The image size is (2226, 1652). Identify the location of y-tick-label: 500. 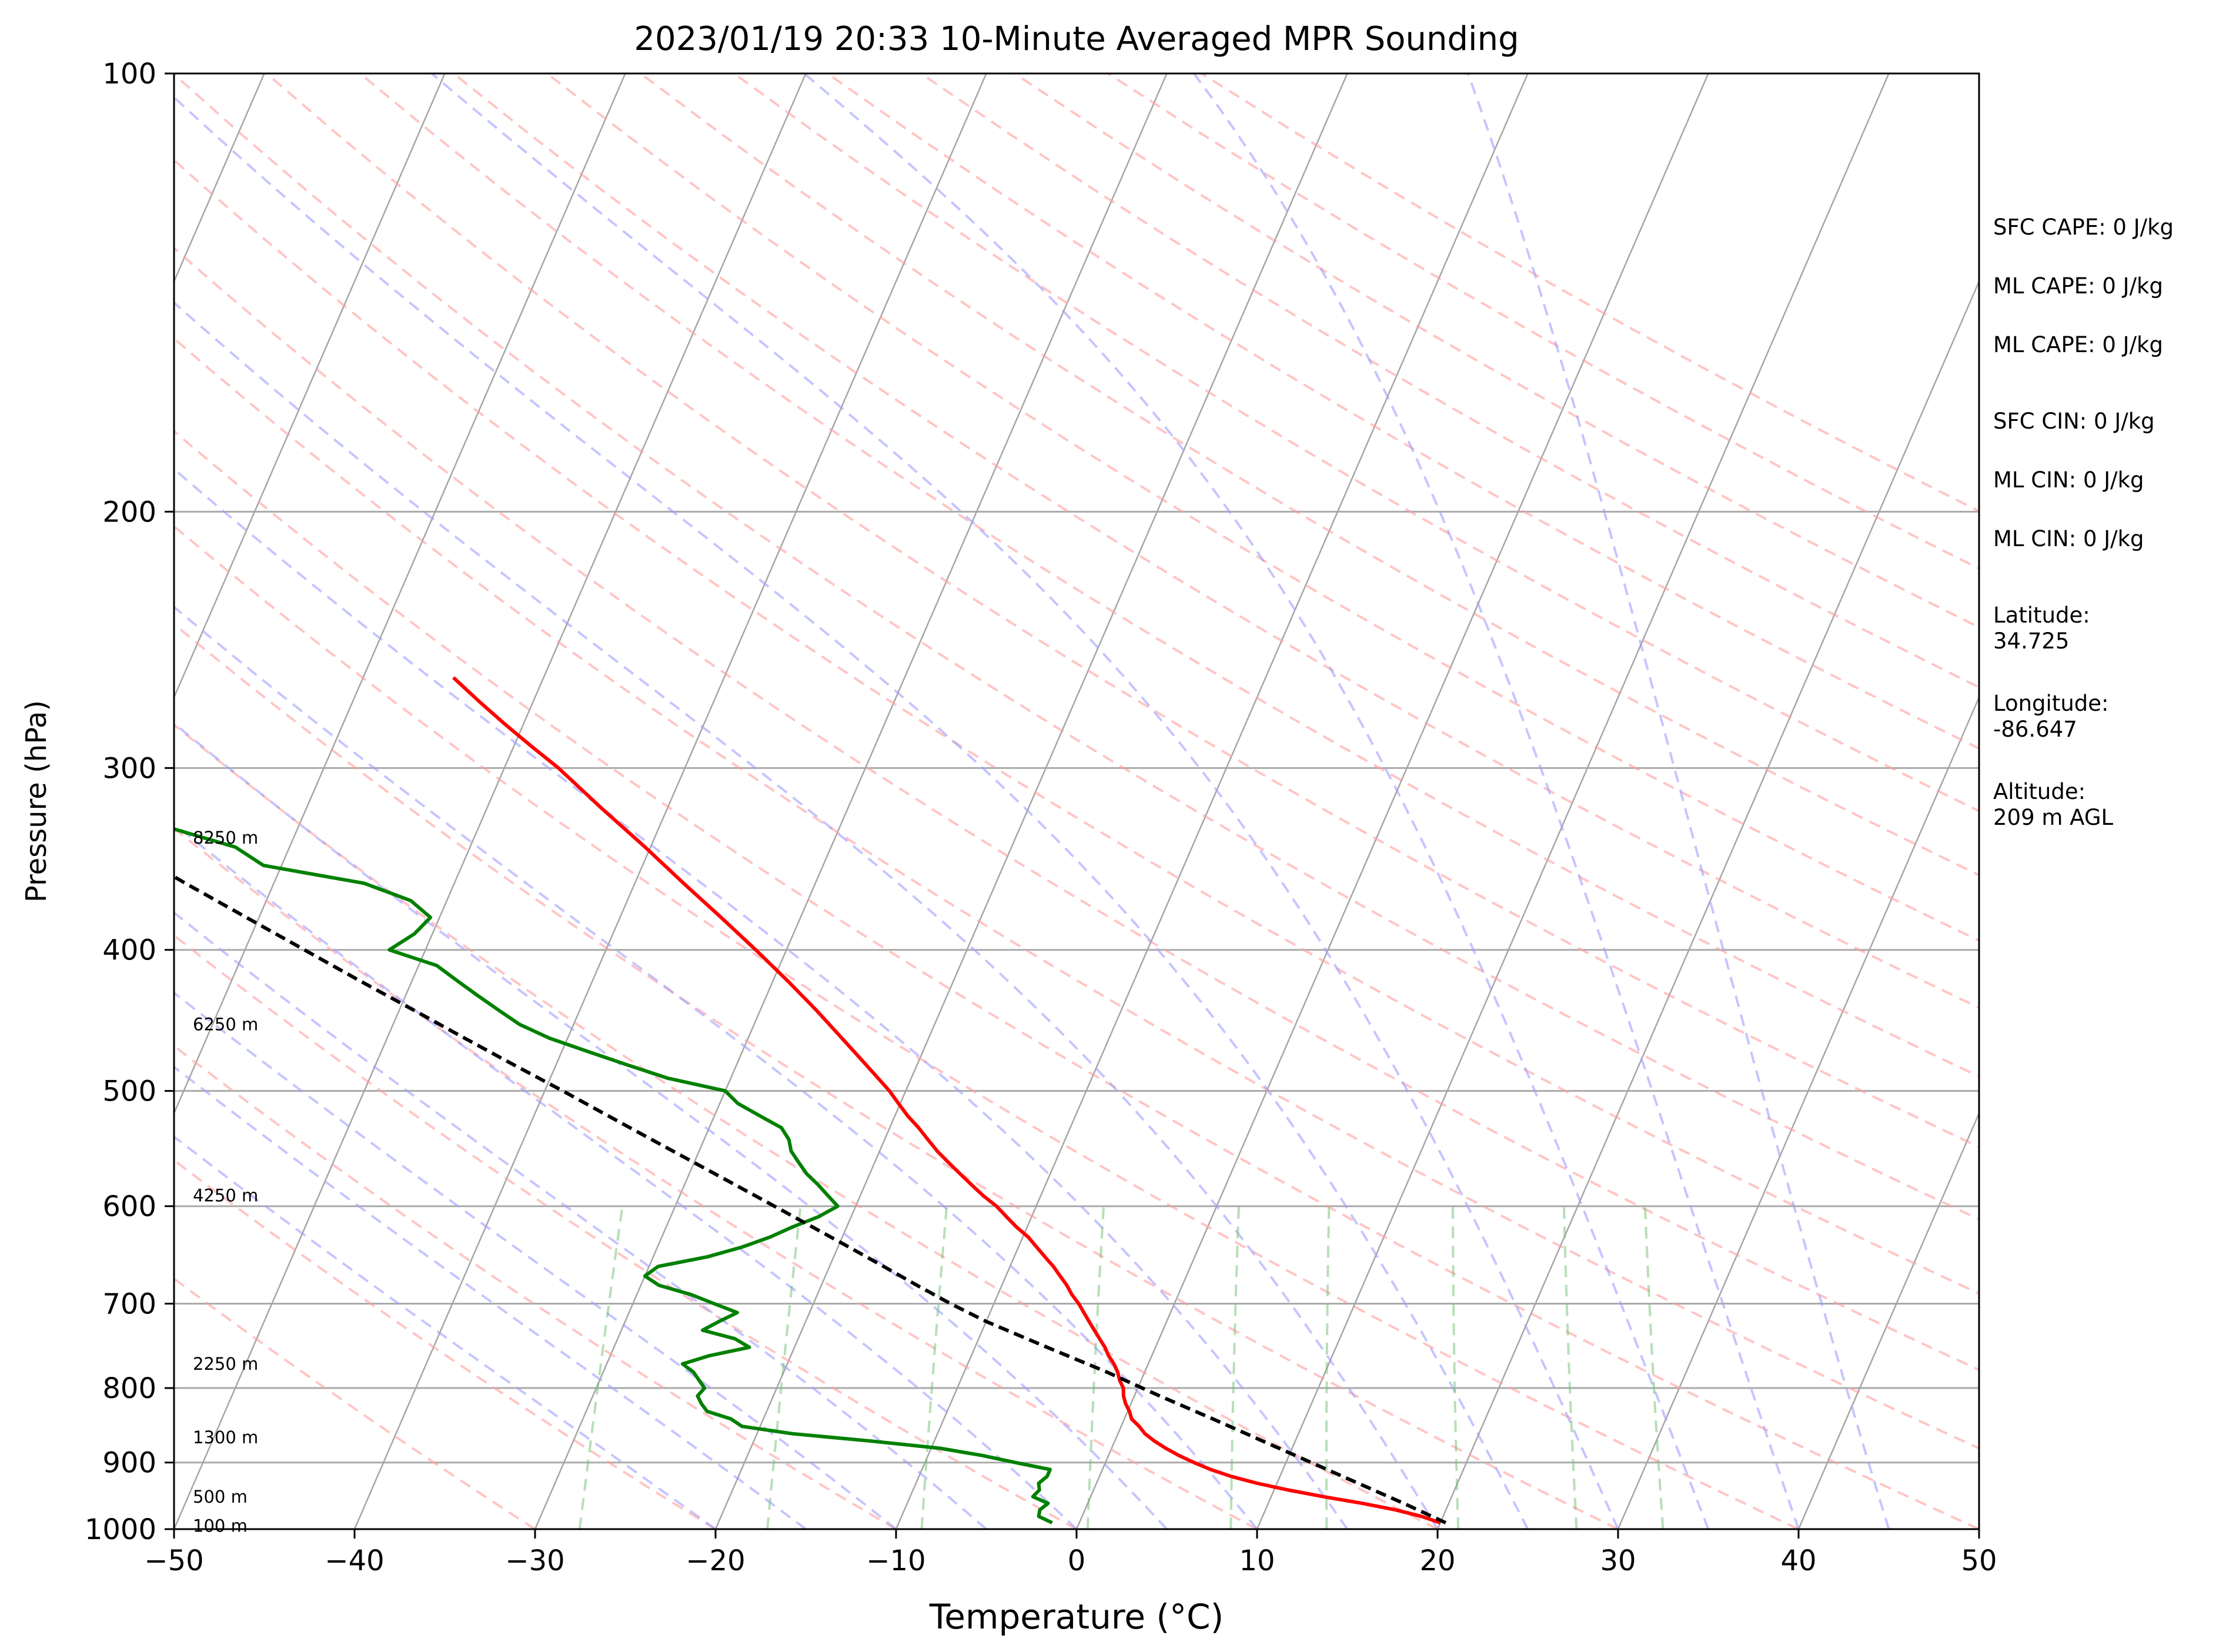
(129, 1091).